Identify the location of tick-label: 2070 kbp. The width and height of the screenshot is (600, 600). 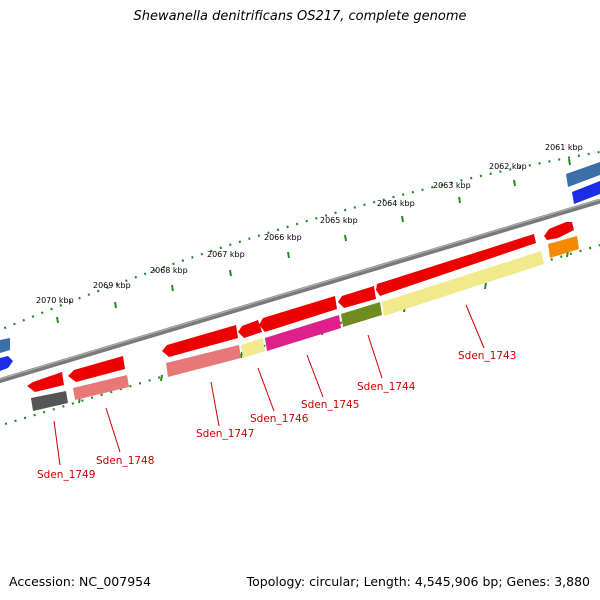
(55, 300).